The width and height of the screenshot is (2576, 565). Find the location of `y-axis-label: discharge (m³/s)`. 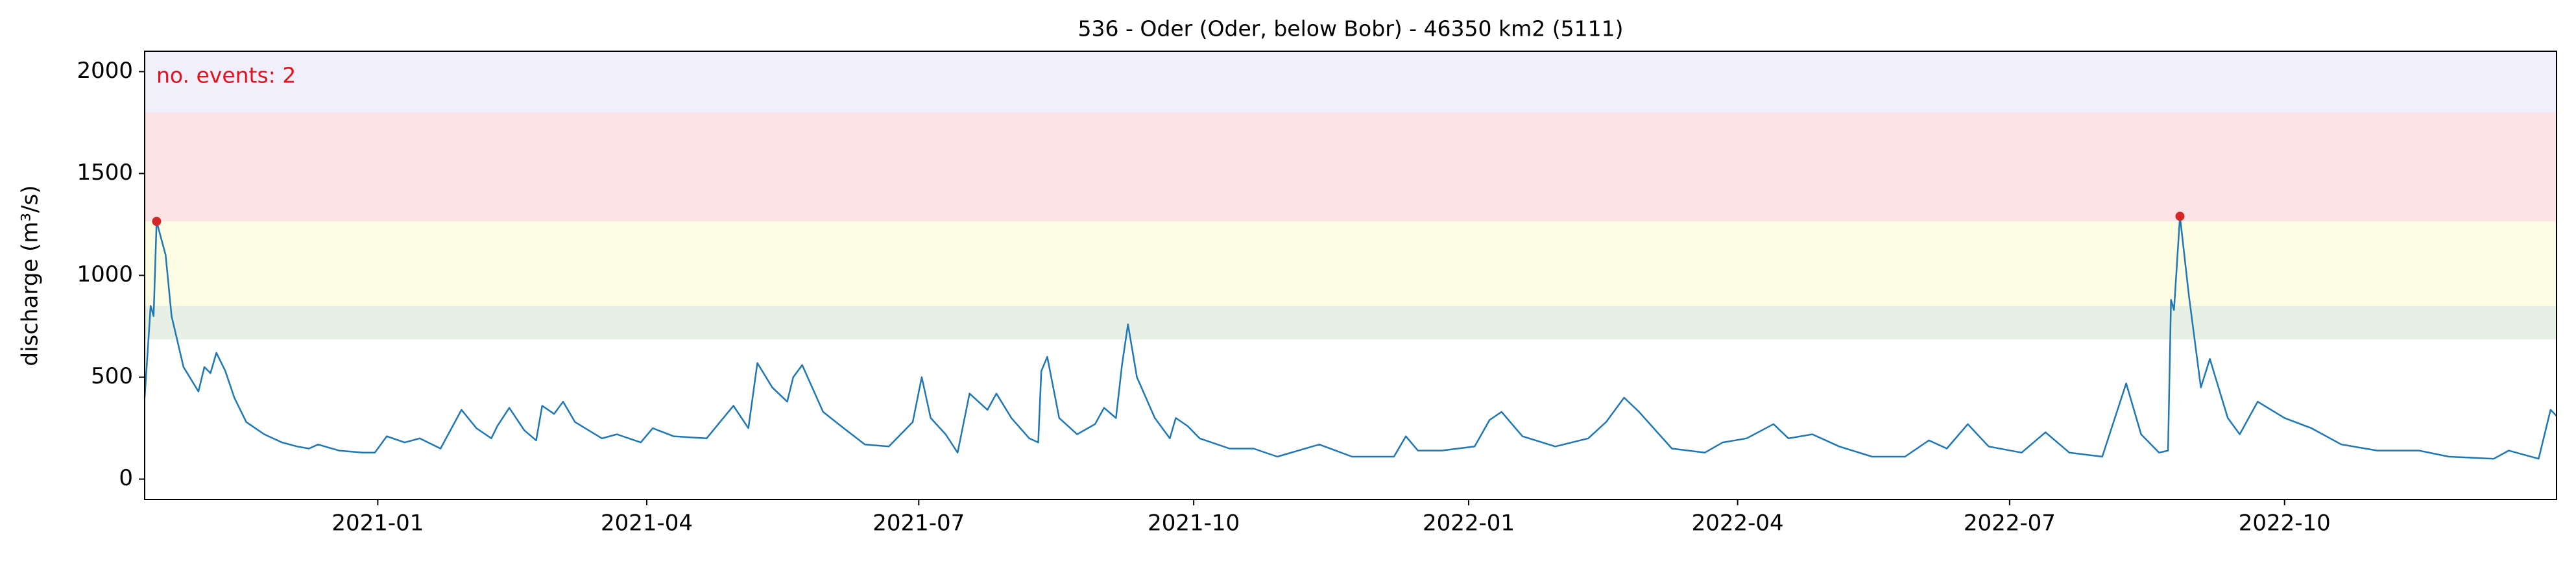

y-axis-label: discharge (m³/s) is located at coordinates (30, 276).